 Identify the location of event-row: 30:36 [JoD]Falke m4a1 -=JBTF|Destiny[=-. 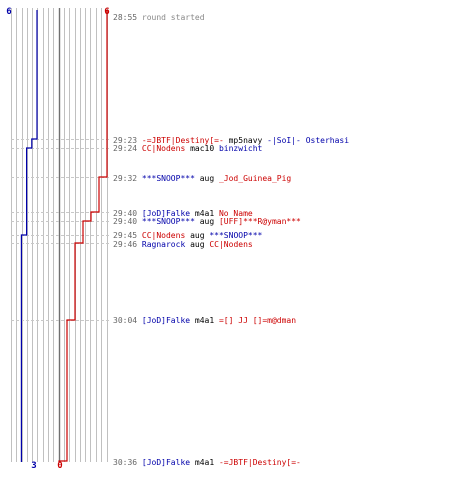
(207, 462).